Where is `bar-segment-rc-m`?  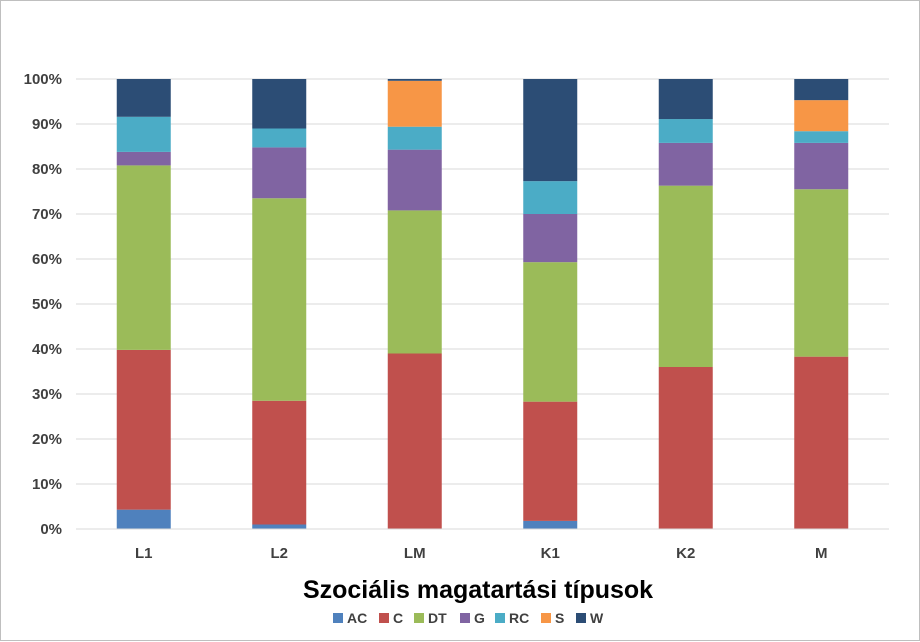
bar-segment-rc-m is located at coordinates (821, 137).